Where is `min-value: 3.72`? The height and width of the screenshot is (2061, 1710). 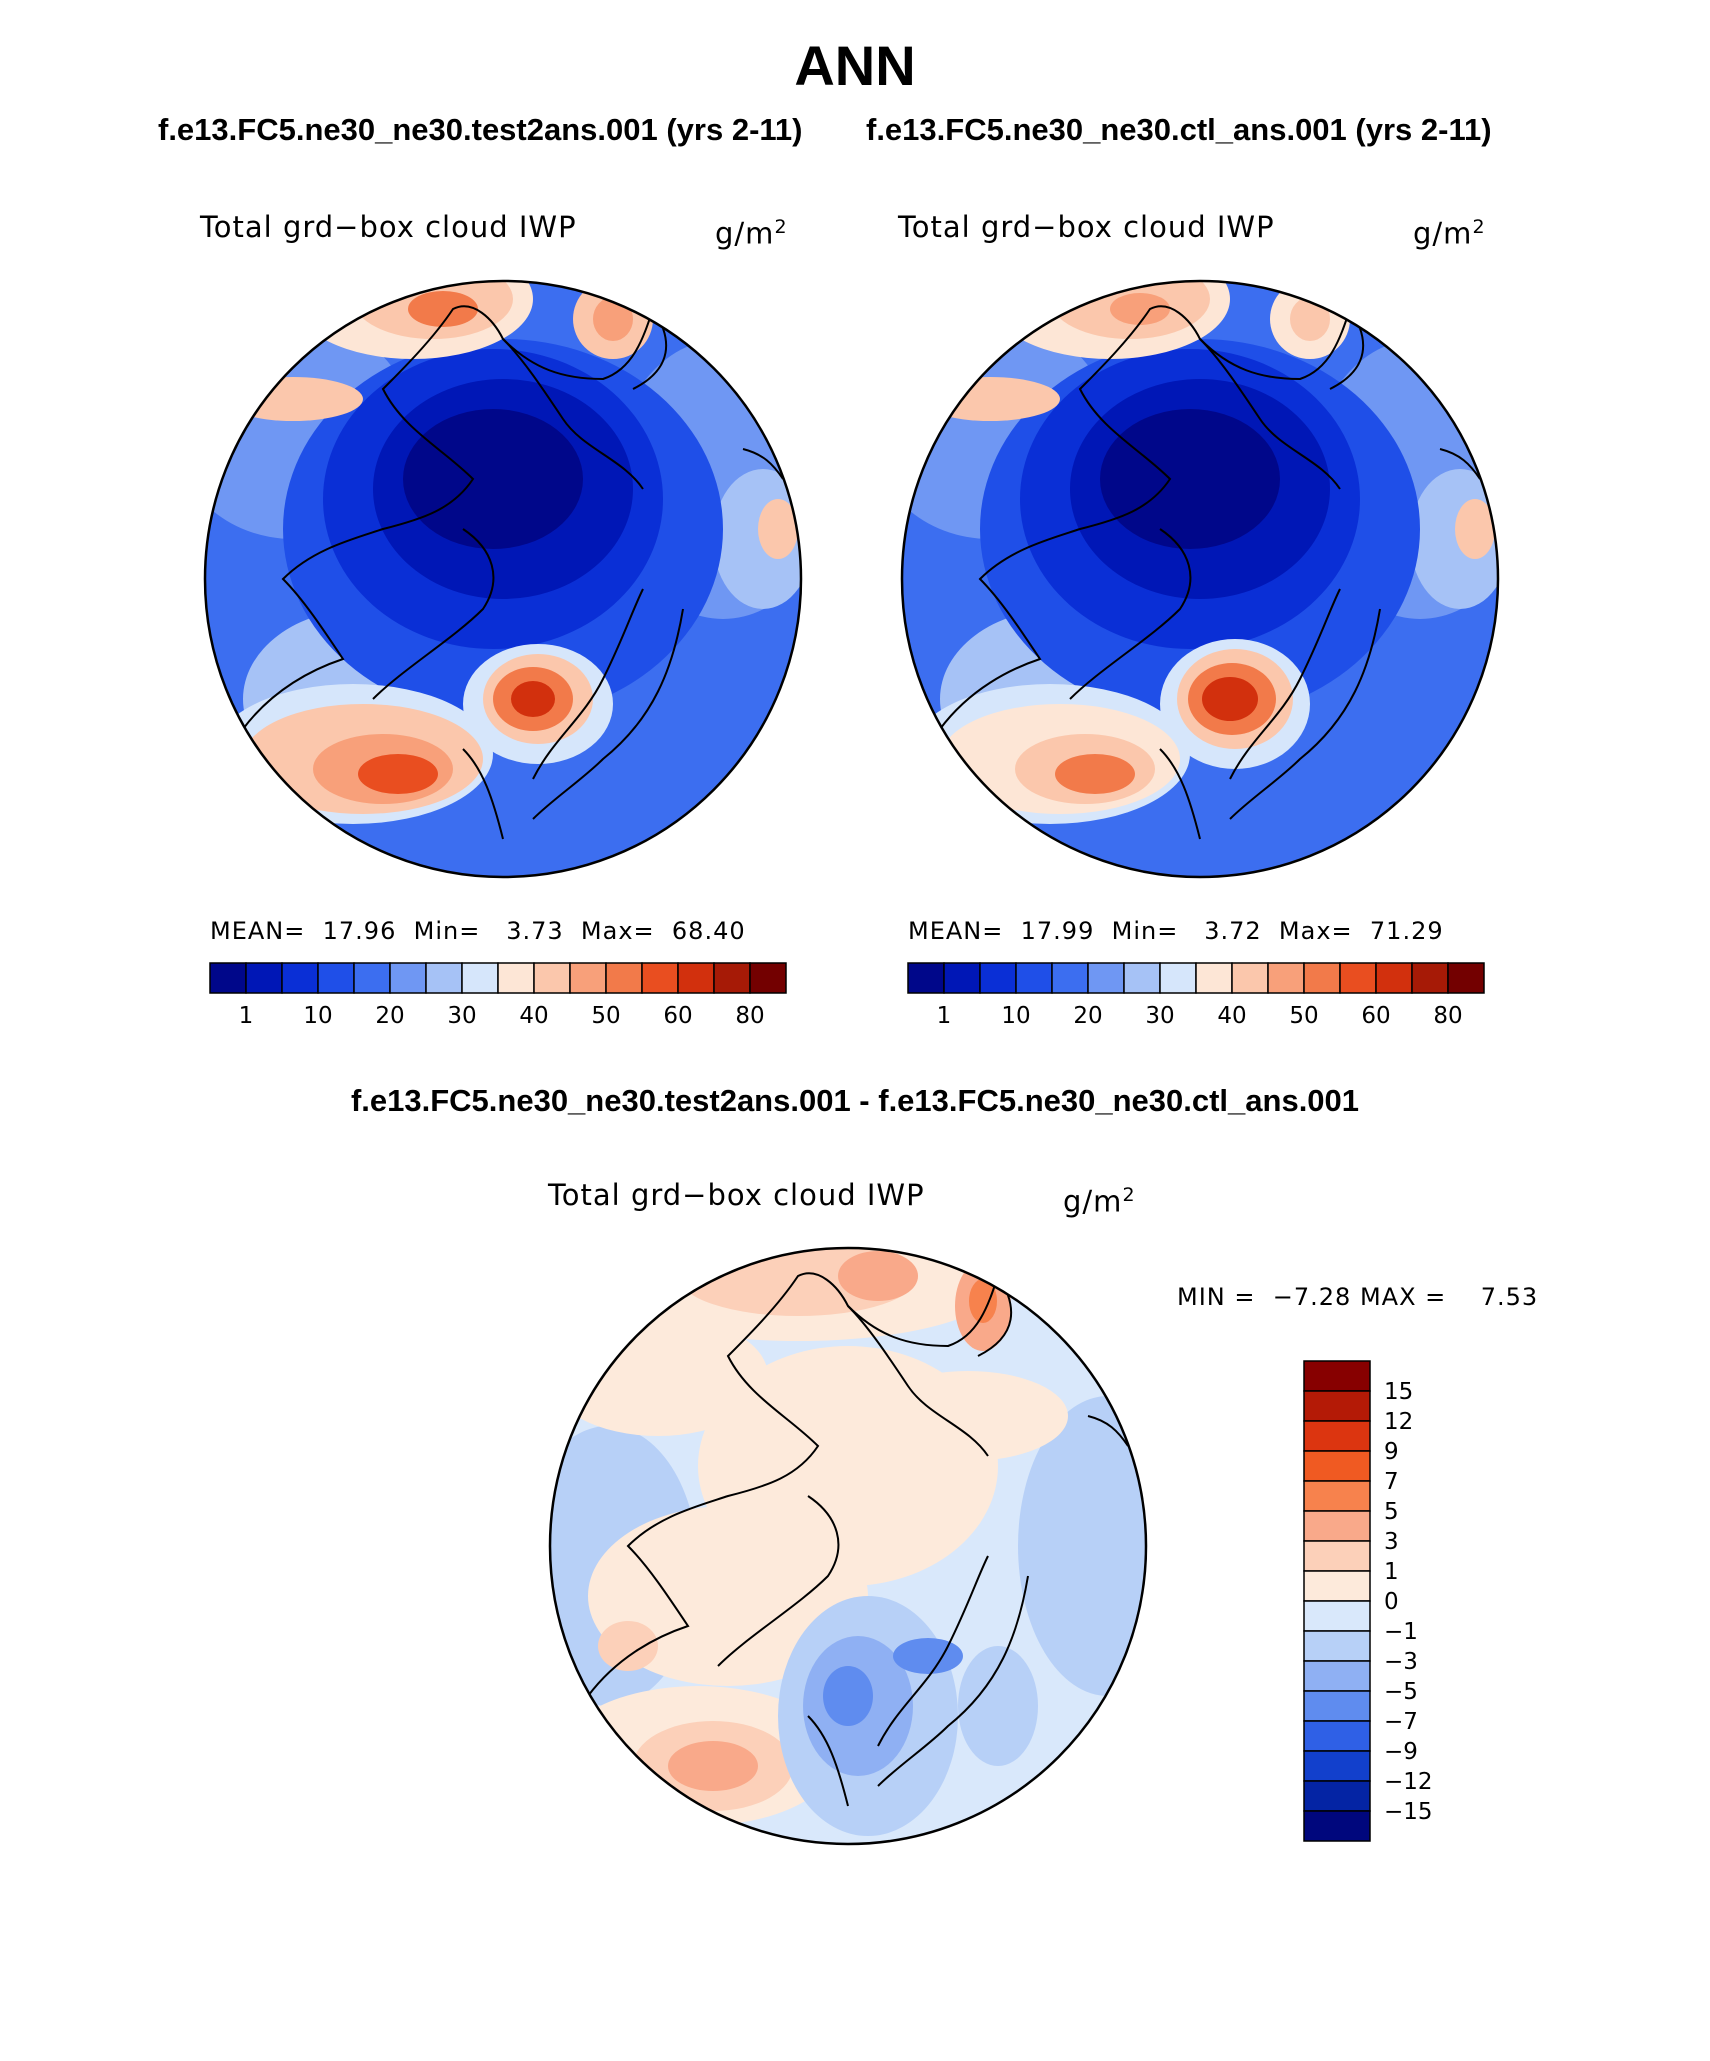
min-value: 3.72 is located at coordinates (1233, 931).